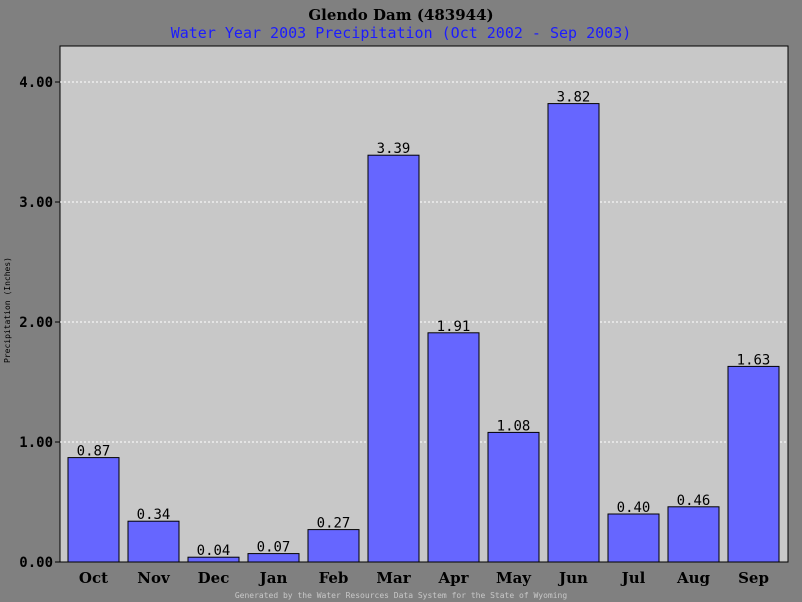 The width and height of the screenshot is (802, 602). What do you see at coordinates (693, 534) in the screenshot?
I see `bar-aug` at bounding box center [693, 534].